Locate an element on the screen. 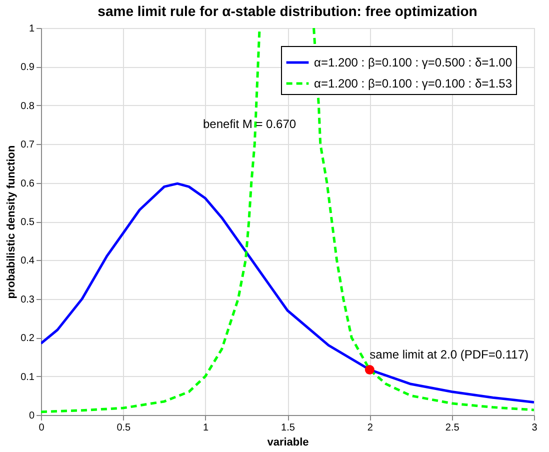  x-tick-label: 2 is located at coordinates (370, 428).